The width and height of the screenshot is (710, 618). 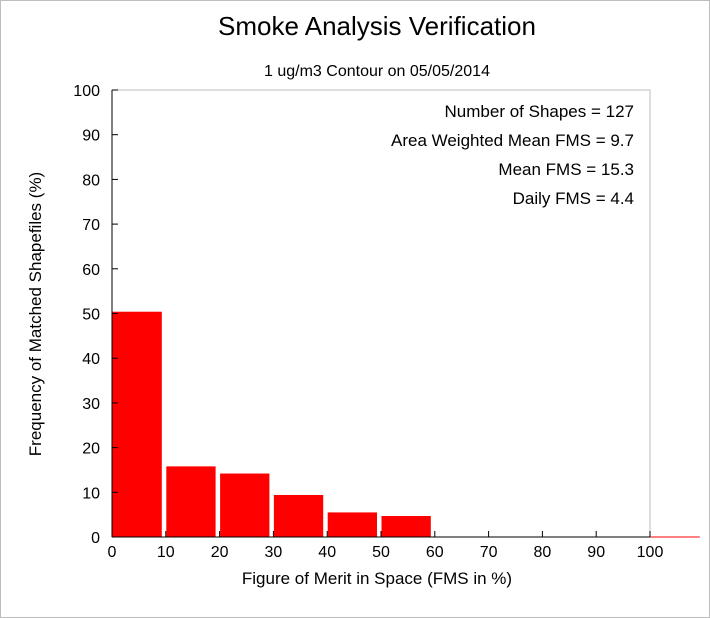 I want to click on x-tick-label: 90, so click(x=596, y=552).